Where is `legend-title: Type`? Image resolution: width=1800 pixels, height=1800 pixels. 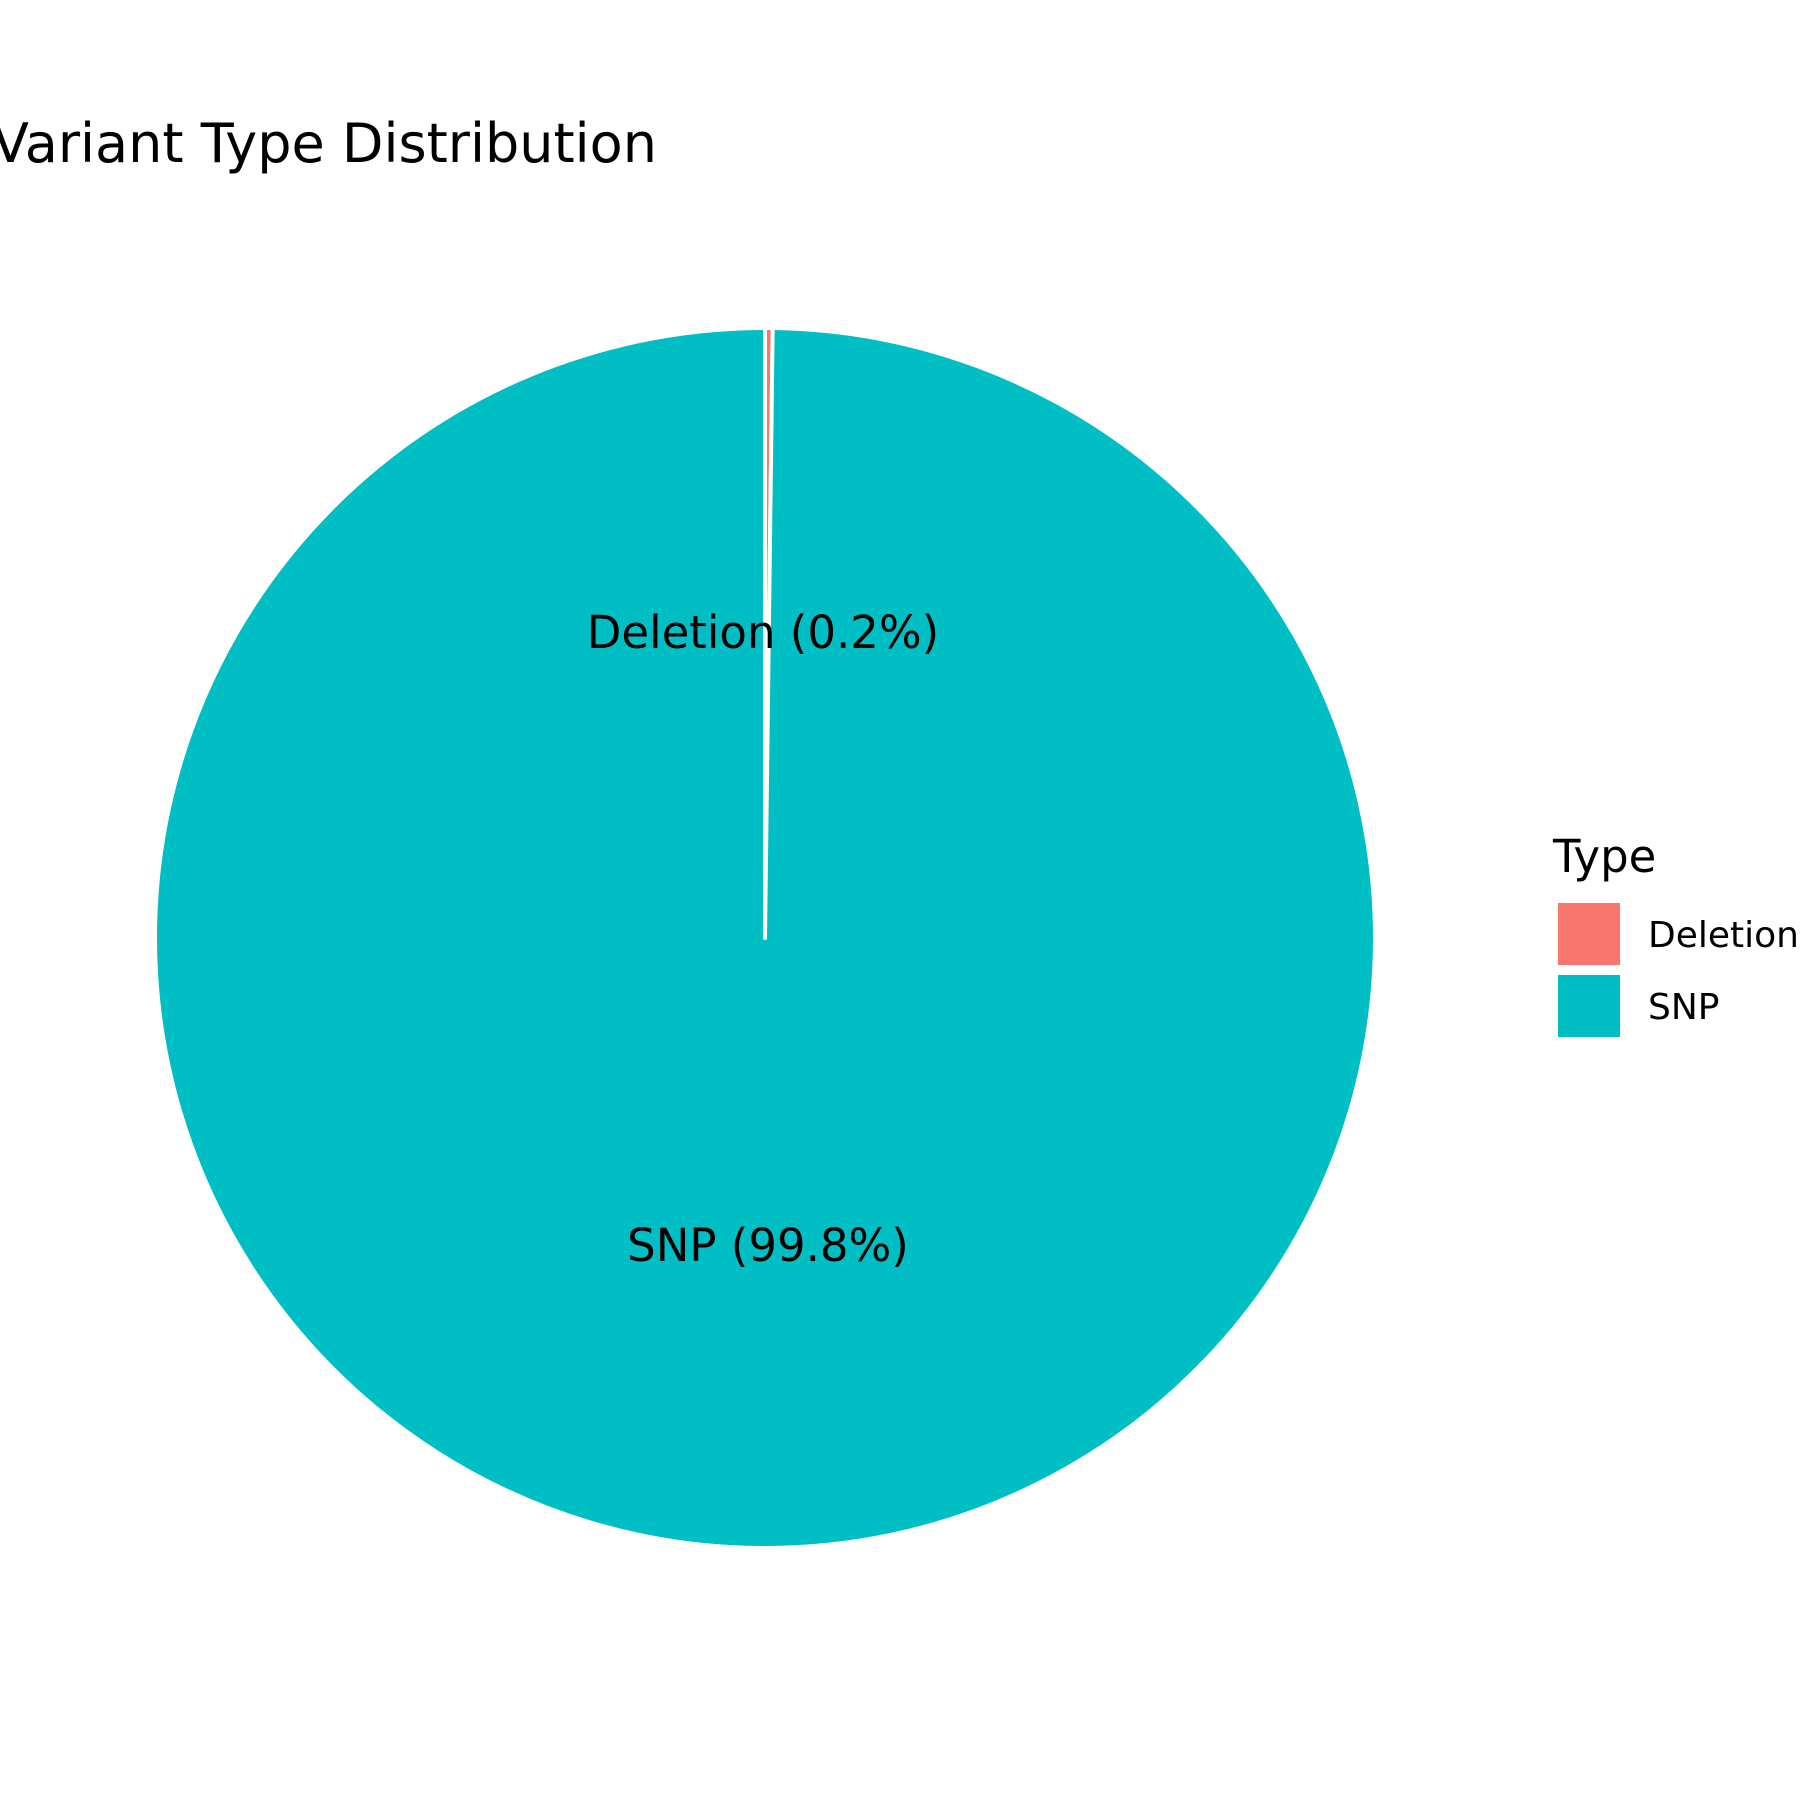 legend-title: Type is located at coordinates (1604, 856).